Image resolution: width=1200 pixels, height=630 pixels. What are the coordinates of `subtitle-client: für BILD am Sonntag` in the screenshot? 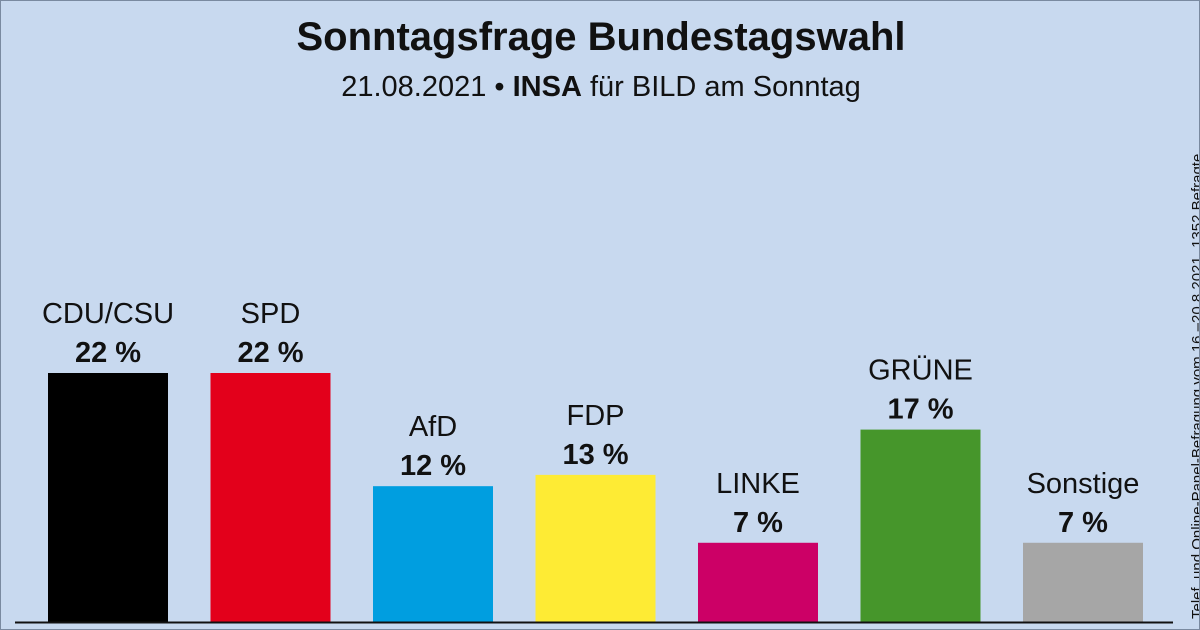 It's located at (725, 87).